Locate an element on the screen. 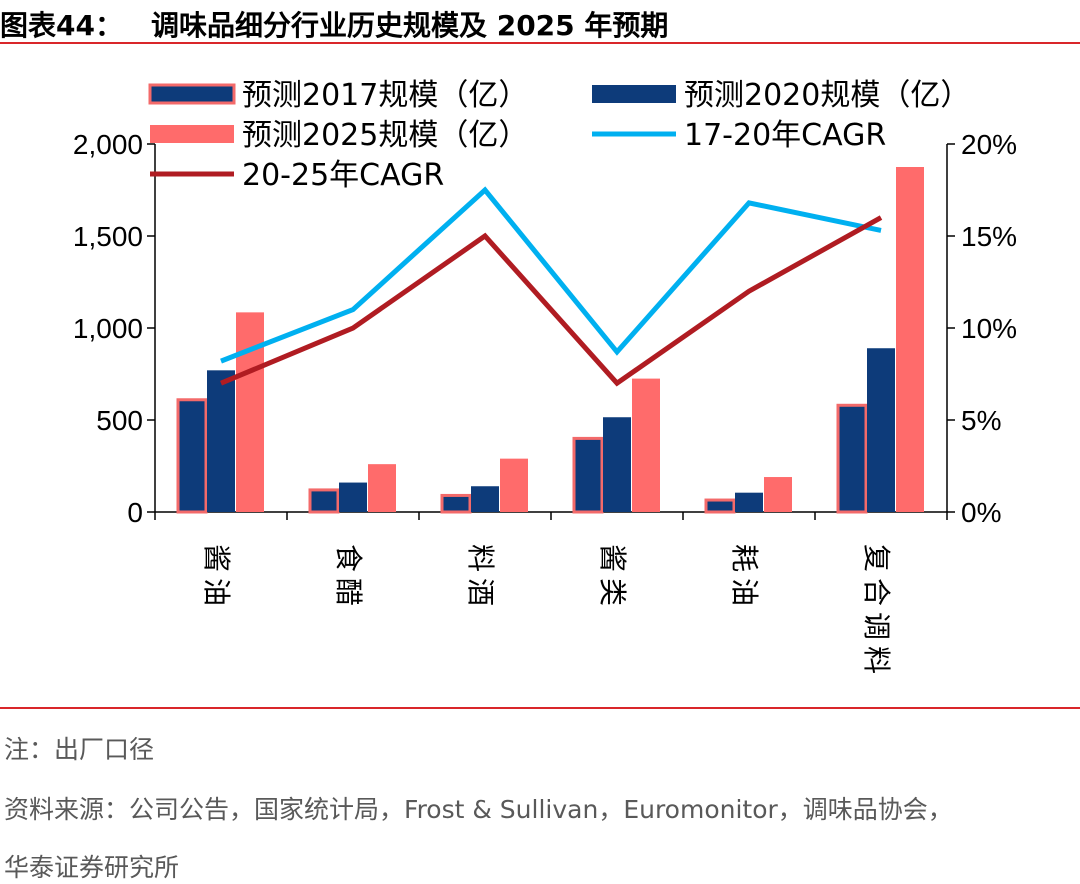 This screenshot has width=1080, height=884. figure-number: 图表44： is located at coordinates (61, 25).